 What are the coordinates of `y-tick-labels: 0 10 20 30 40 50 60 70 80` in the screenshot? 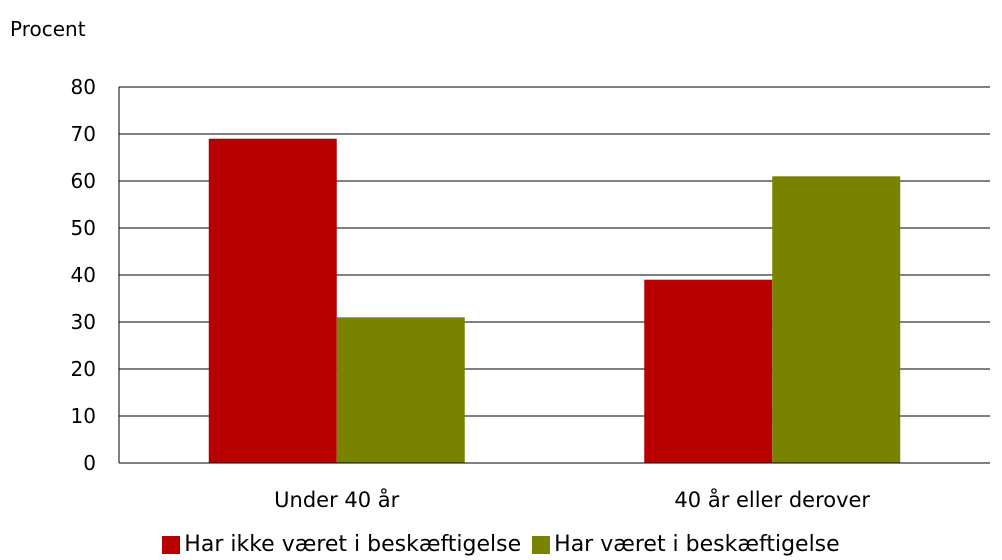 It's located at (83, 275).